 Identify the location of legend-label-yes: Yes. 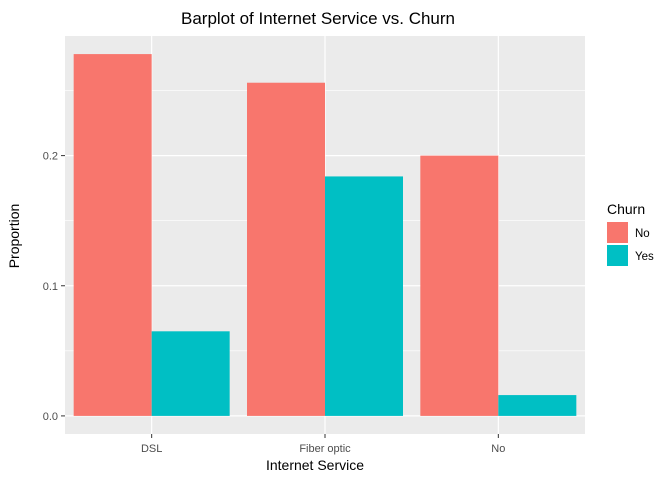
(644, 257).